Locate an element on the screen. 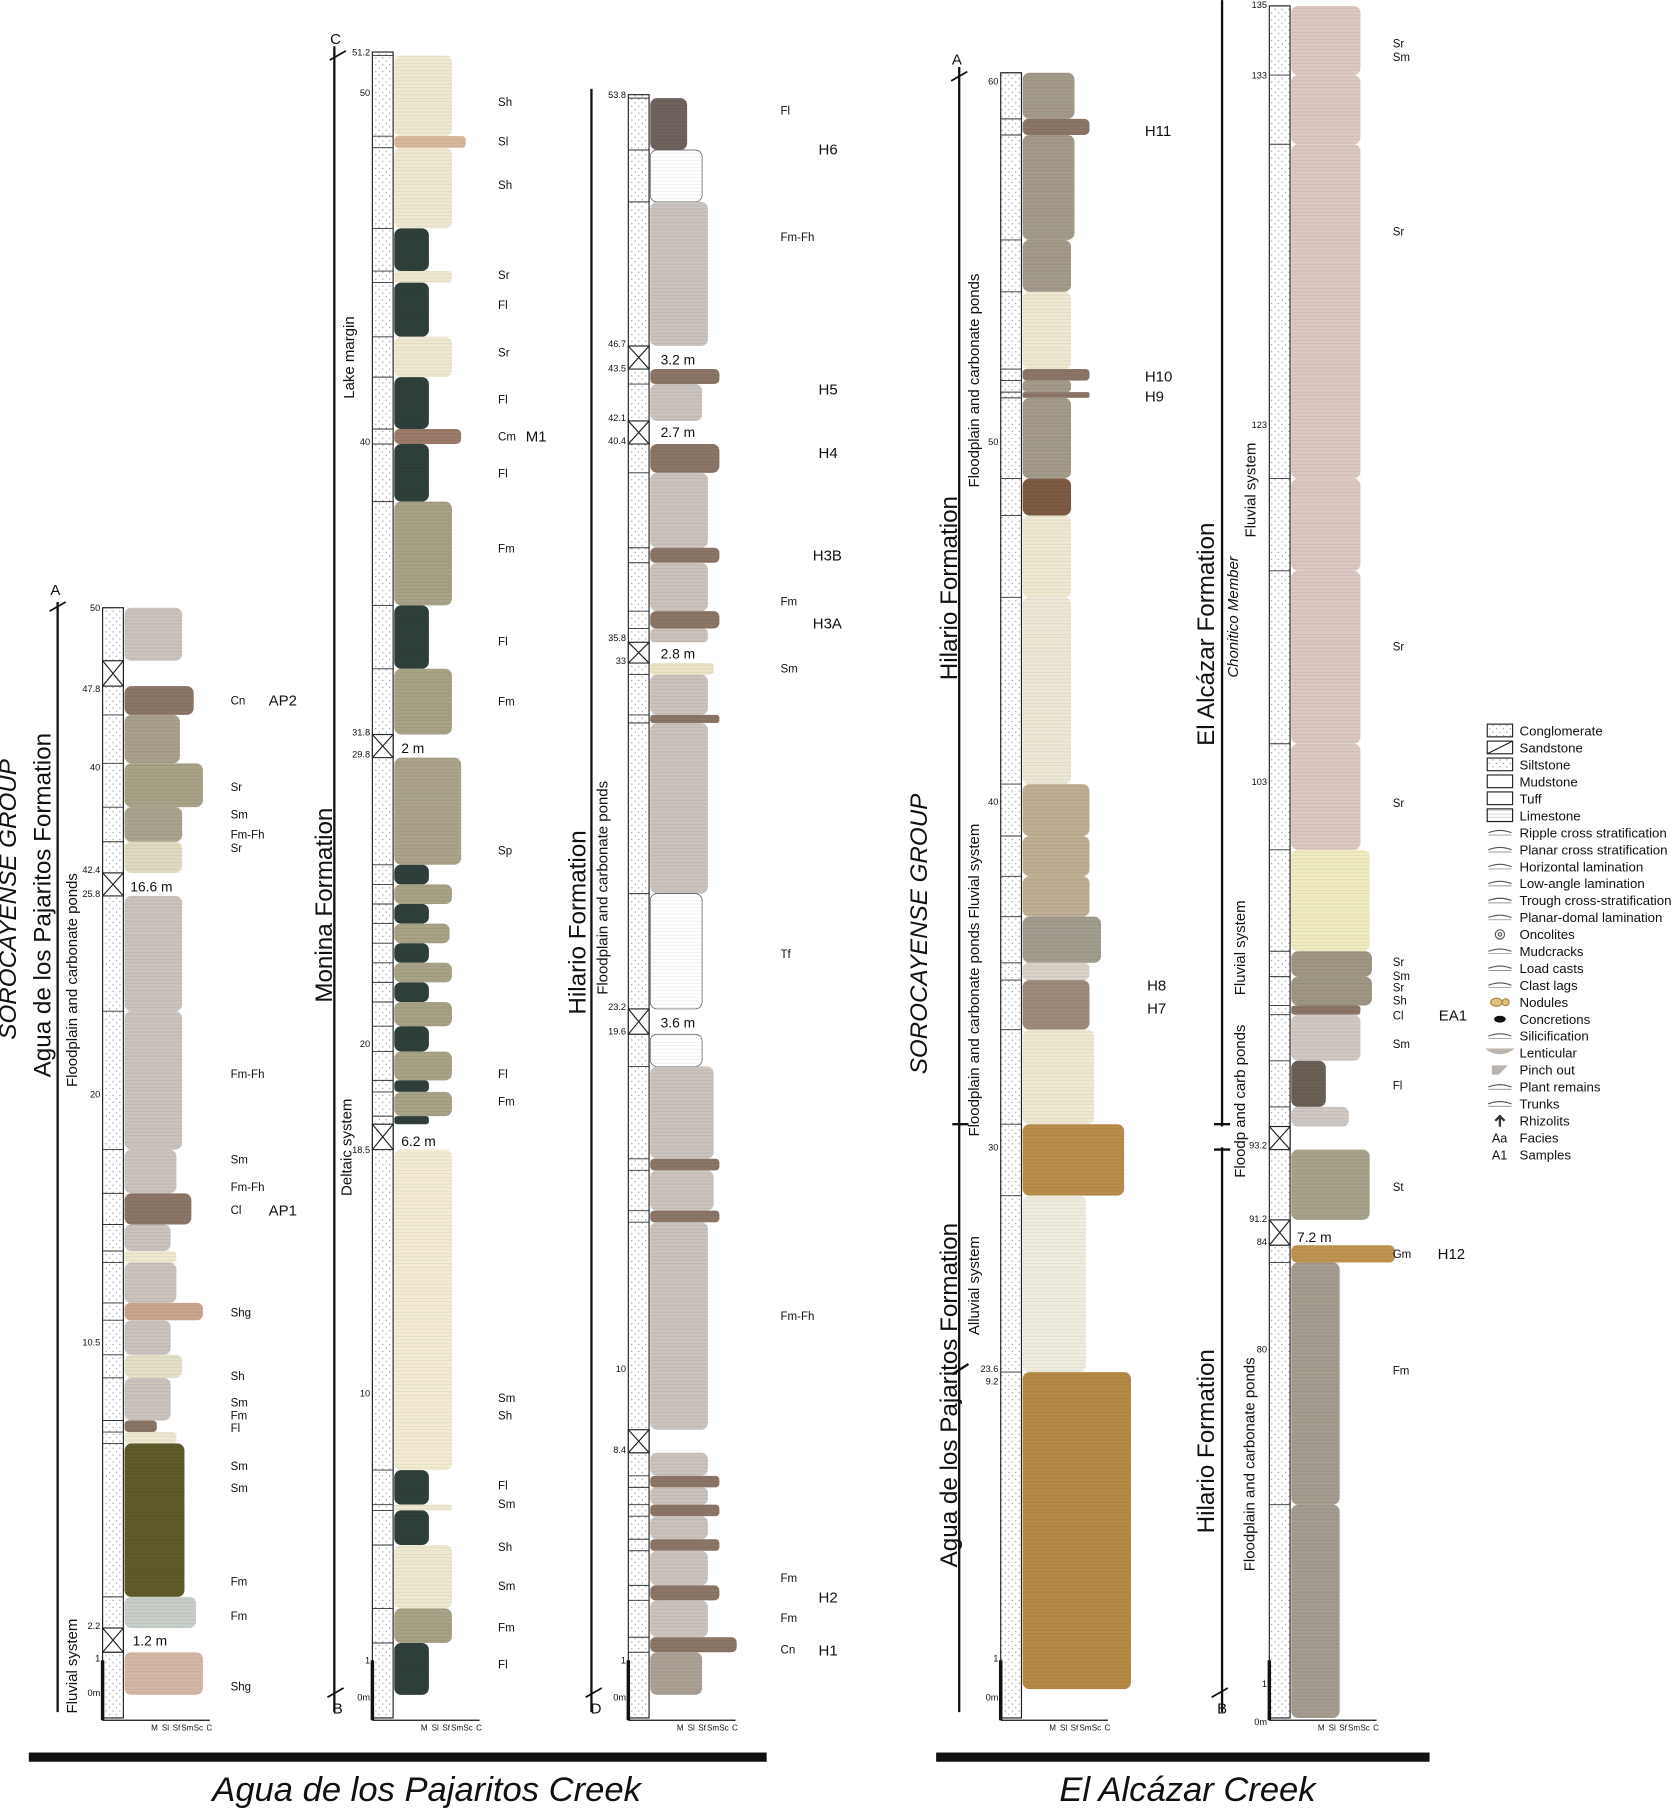 This screenshot has height=1808, width=1674. depth-tick-label: 80 is located at coordinates (1262, 1349).